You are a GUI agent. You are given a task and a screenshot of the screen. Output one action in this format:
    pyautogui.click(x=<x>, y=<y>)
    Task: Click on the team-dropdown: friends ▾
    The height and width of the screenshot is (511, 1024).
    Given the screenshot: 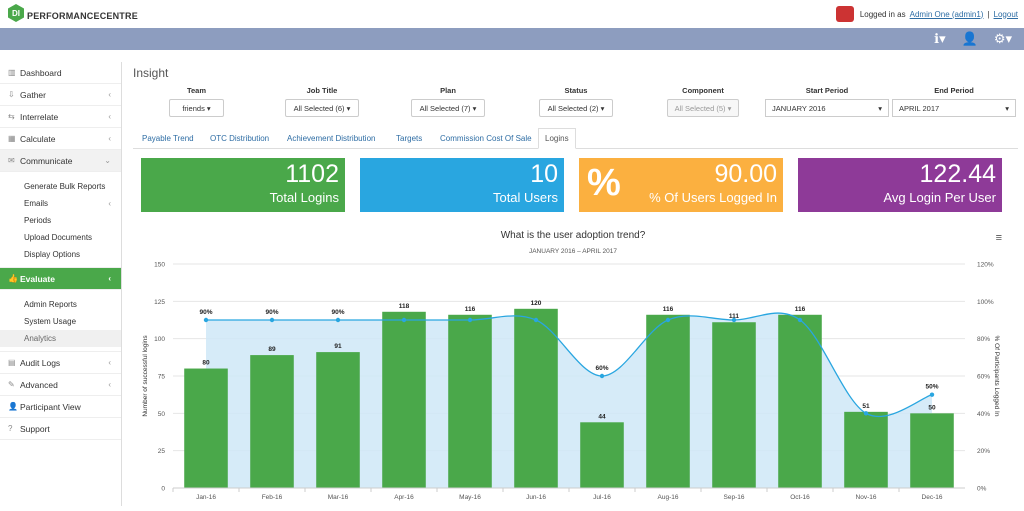 What is the action you would take?
    pyautogui.click(x=196, y=108)
    